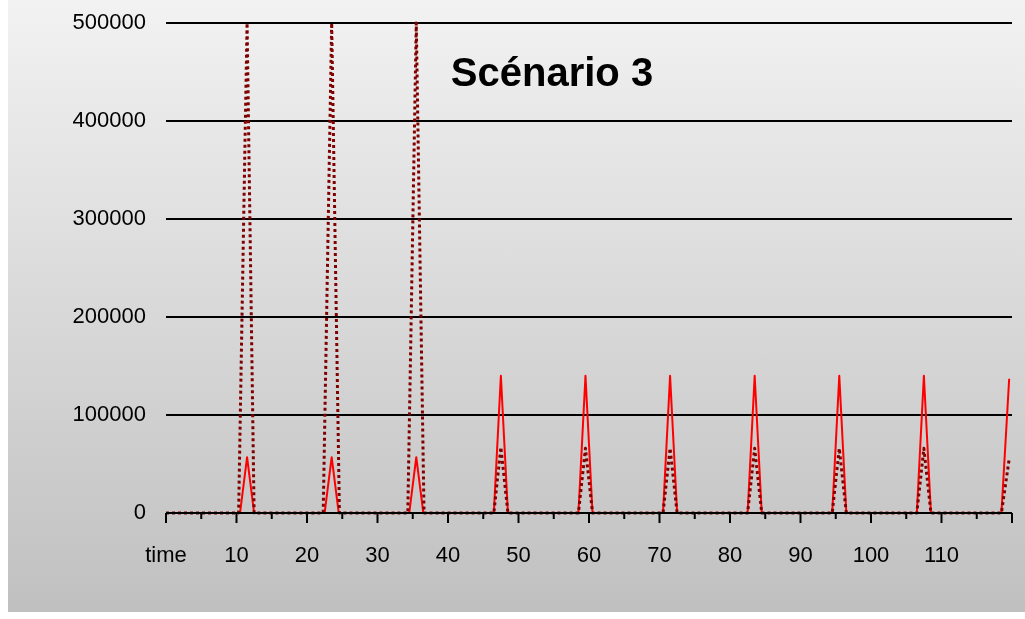 This screenshot has height=619, width=1025. What do you see at coordinates (166, 554) in the screenshot?
I see `x-tick-label: time` at bounding box center [166, 554].